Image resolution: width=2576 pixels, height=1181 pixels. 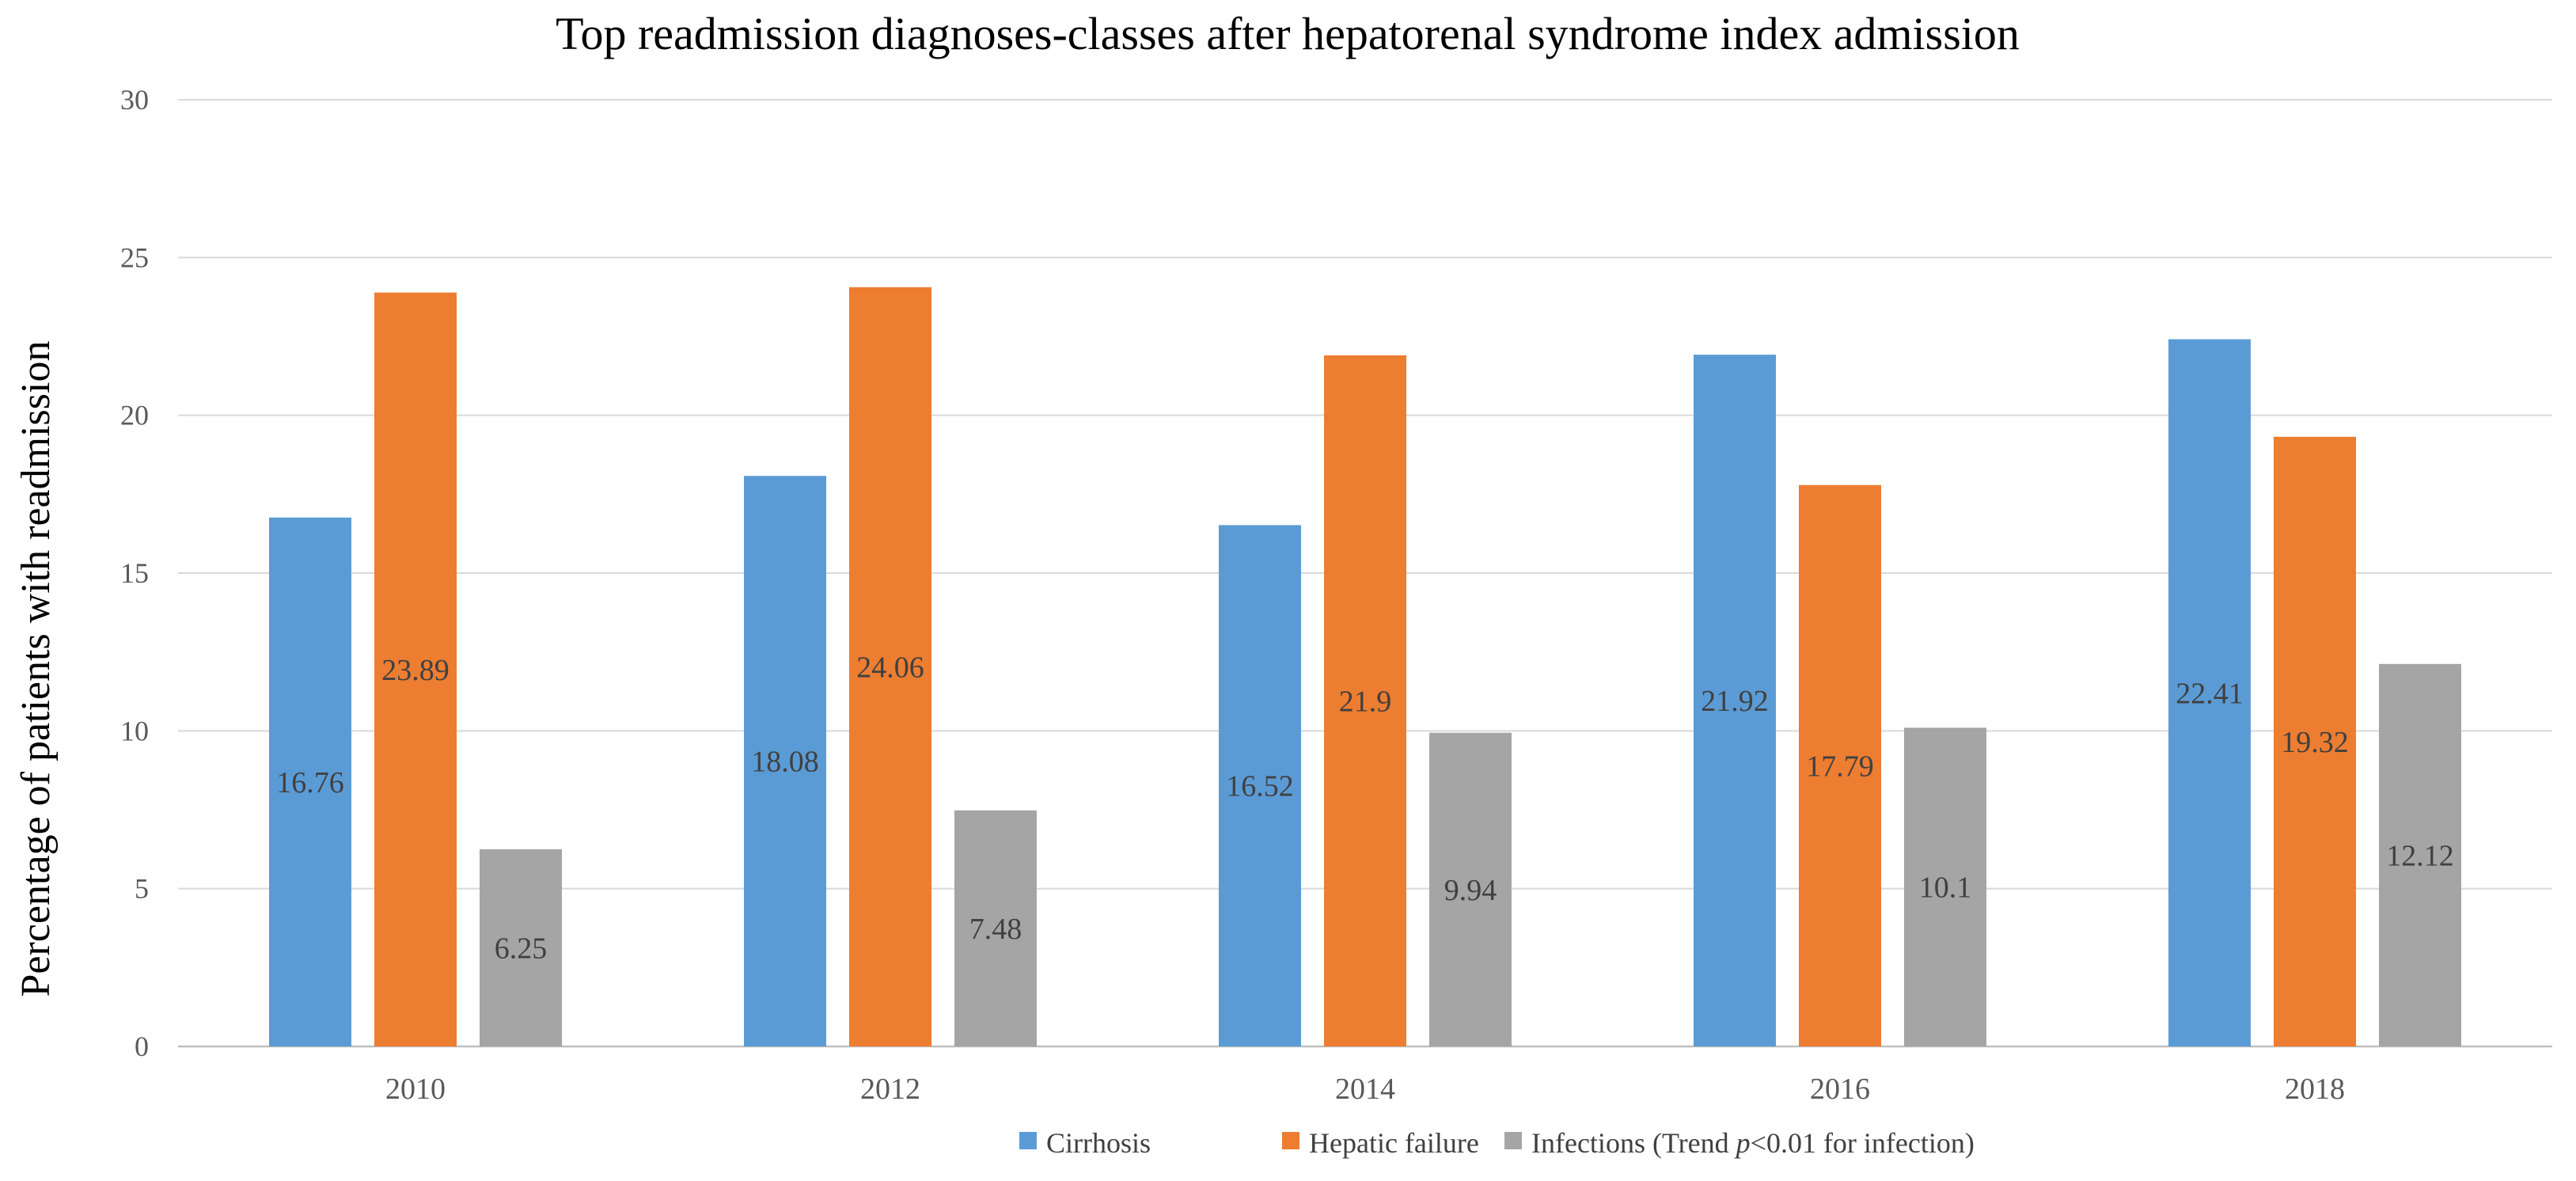 What do you see at coordinates (1840, 1089) in the screenshot?
I see `x-tick-label: 2016` at bounding box center [1840, 1089].